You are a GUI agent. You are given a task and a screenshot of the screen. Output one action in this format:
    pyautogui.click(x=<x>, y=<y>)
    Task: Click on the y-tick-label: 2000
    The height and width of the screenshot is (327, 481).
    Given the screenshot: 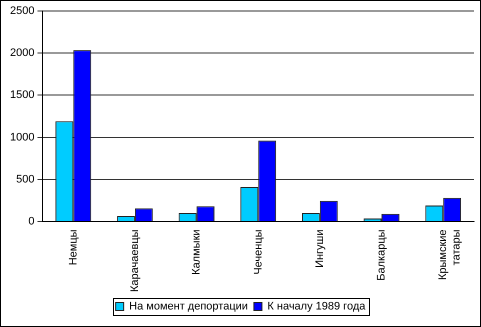 What is the action you would take?
    pyautogui.click(x=22, y=53)
    